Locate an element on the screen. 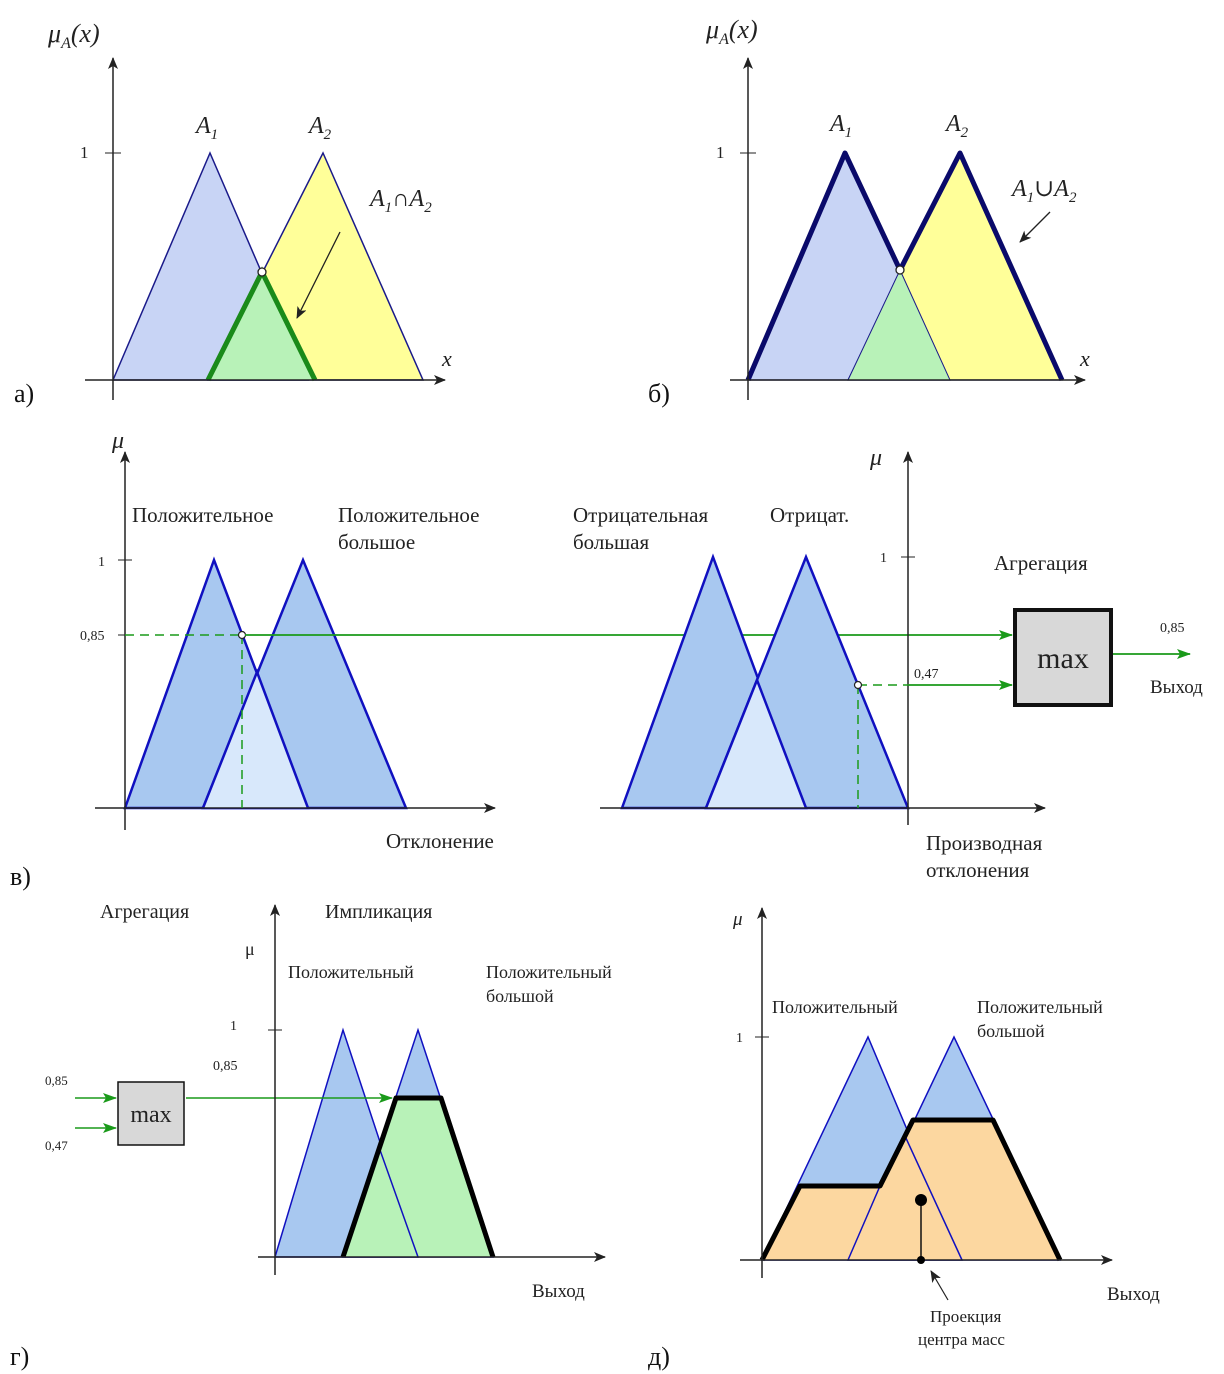  value-047-label: 0,47 is located at coordinates (926, 674).